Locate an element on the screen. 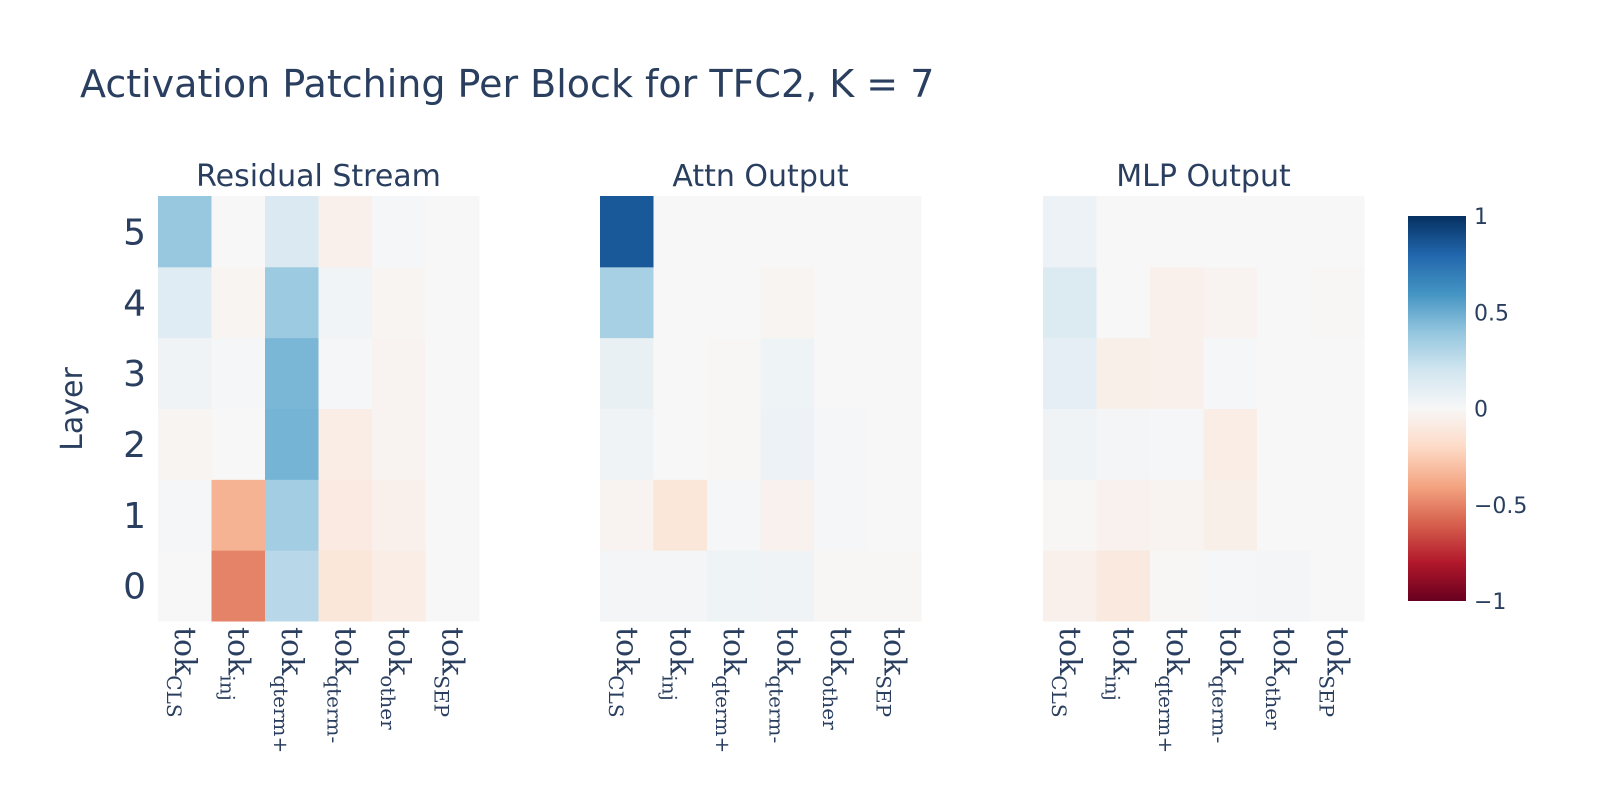  colorbar-tick-label: 0 is located at coordinates (1481, 410).